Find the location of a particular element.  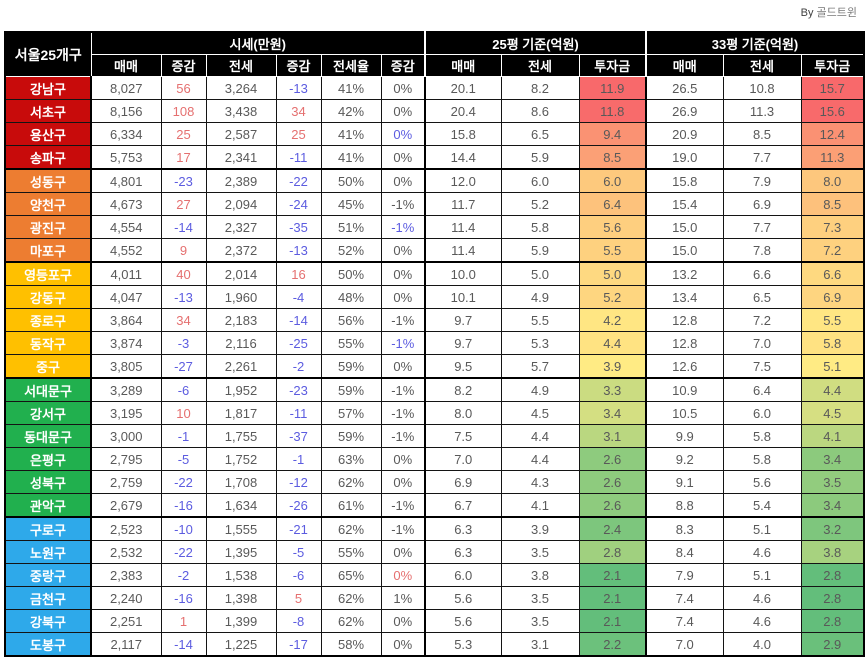

cell-sale-price: 2,251 is located at coordinates (126, 621).